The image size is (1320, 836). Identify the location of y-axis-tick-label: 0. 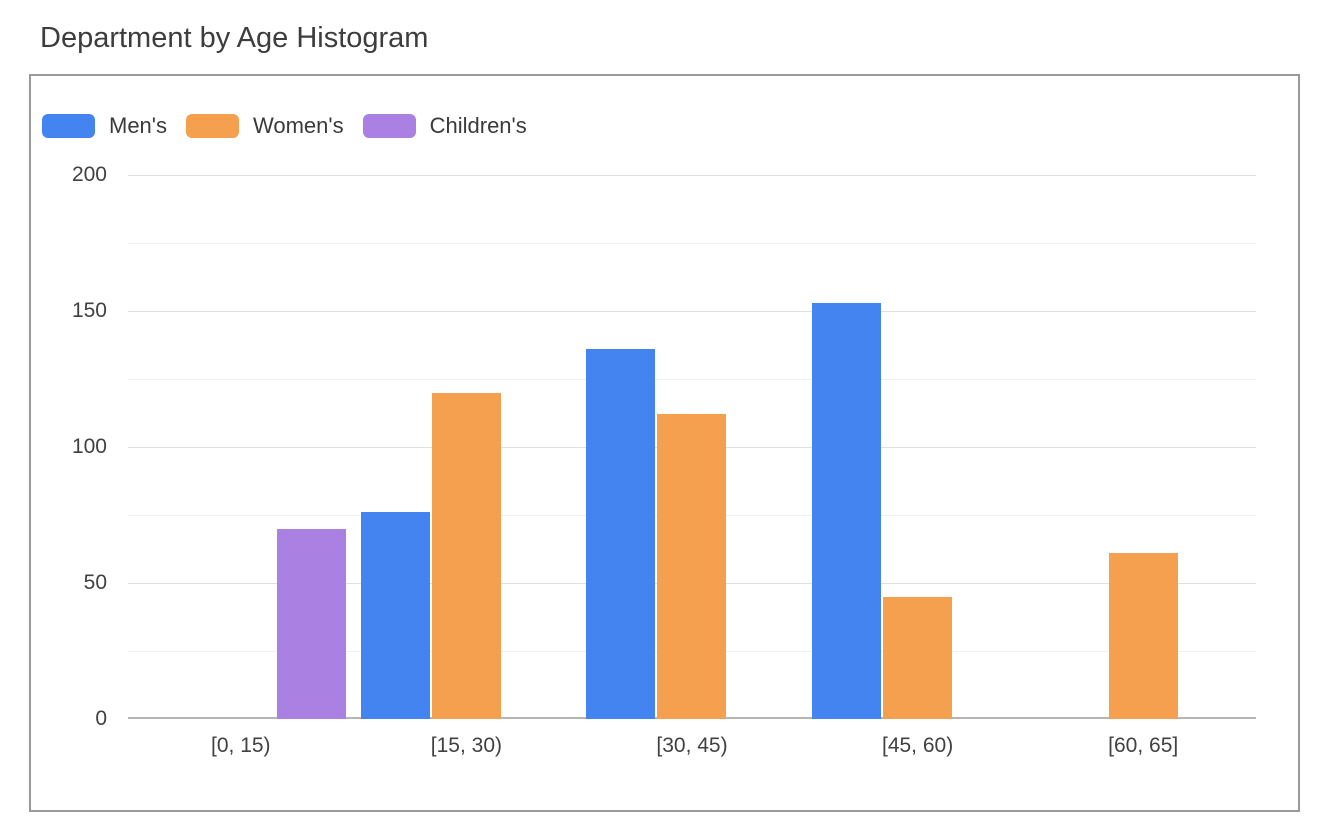
(101, 718).